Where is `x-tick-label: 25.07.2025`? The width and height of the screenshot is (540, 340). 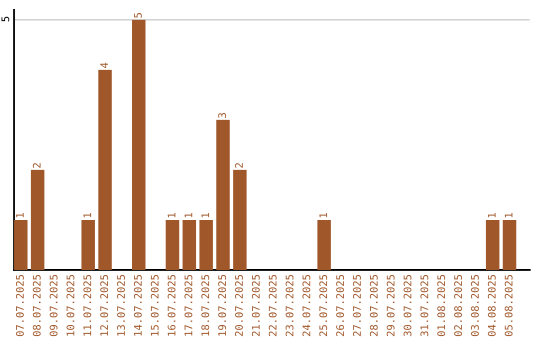
x-tick-label: 25.07.2025 is located at coordinates (323, 305).